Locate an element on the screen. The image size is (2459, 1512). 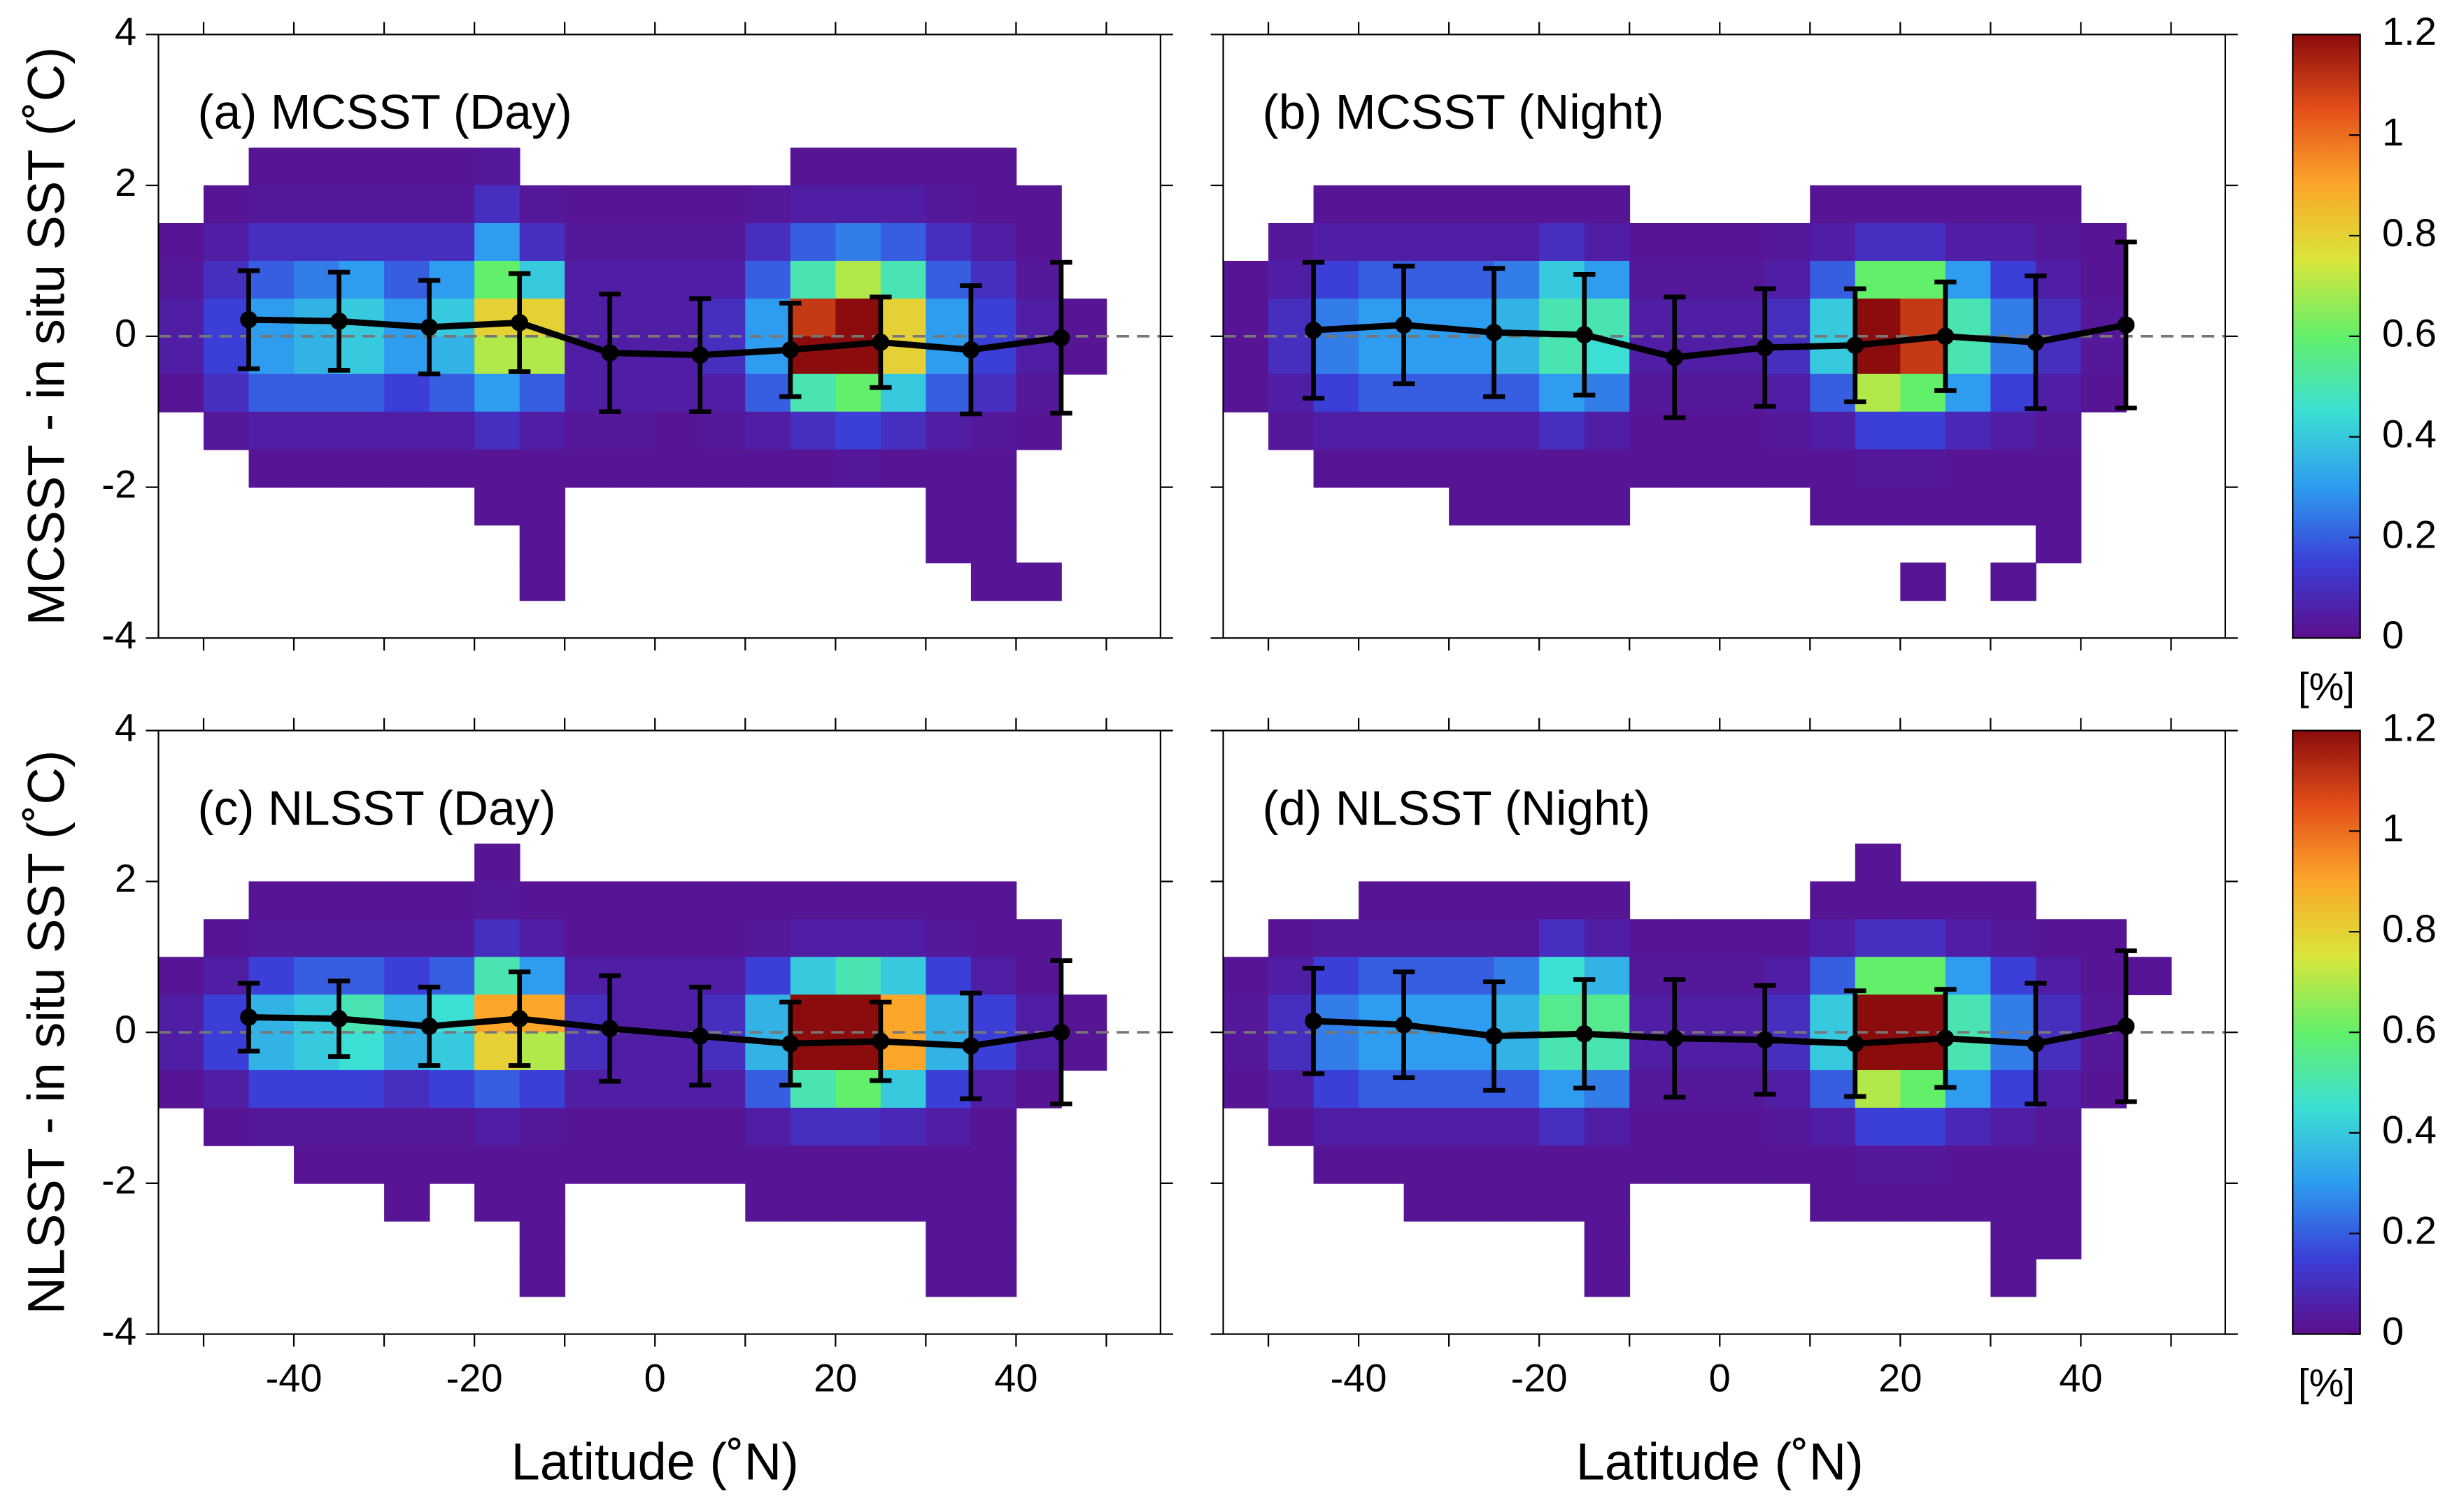
colorbar-tick-label: 0.4 is located at coordinates (2409, 433).